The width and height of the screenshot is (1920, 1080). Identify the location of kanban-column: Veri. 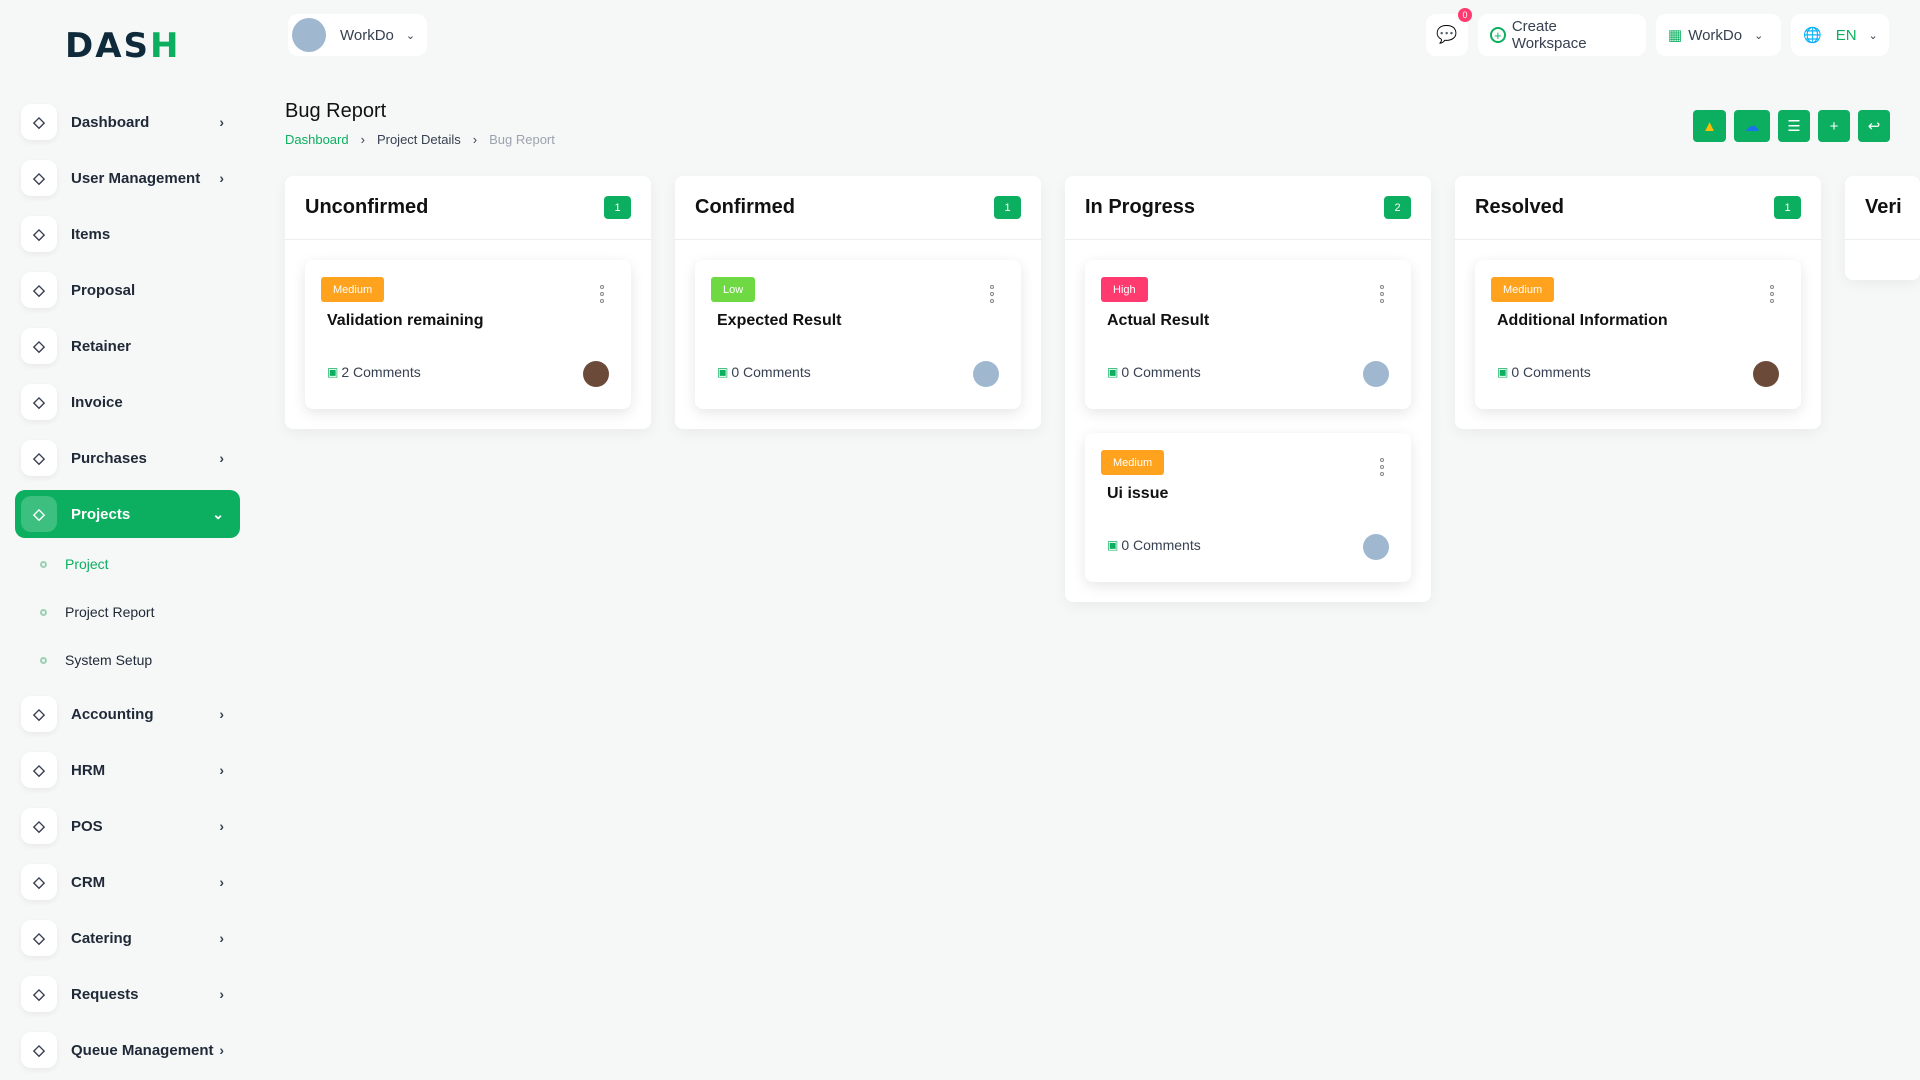
(1882, 228).